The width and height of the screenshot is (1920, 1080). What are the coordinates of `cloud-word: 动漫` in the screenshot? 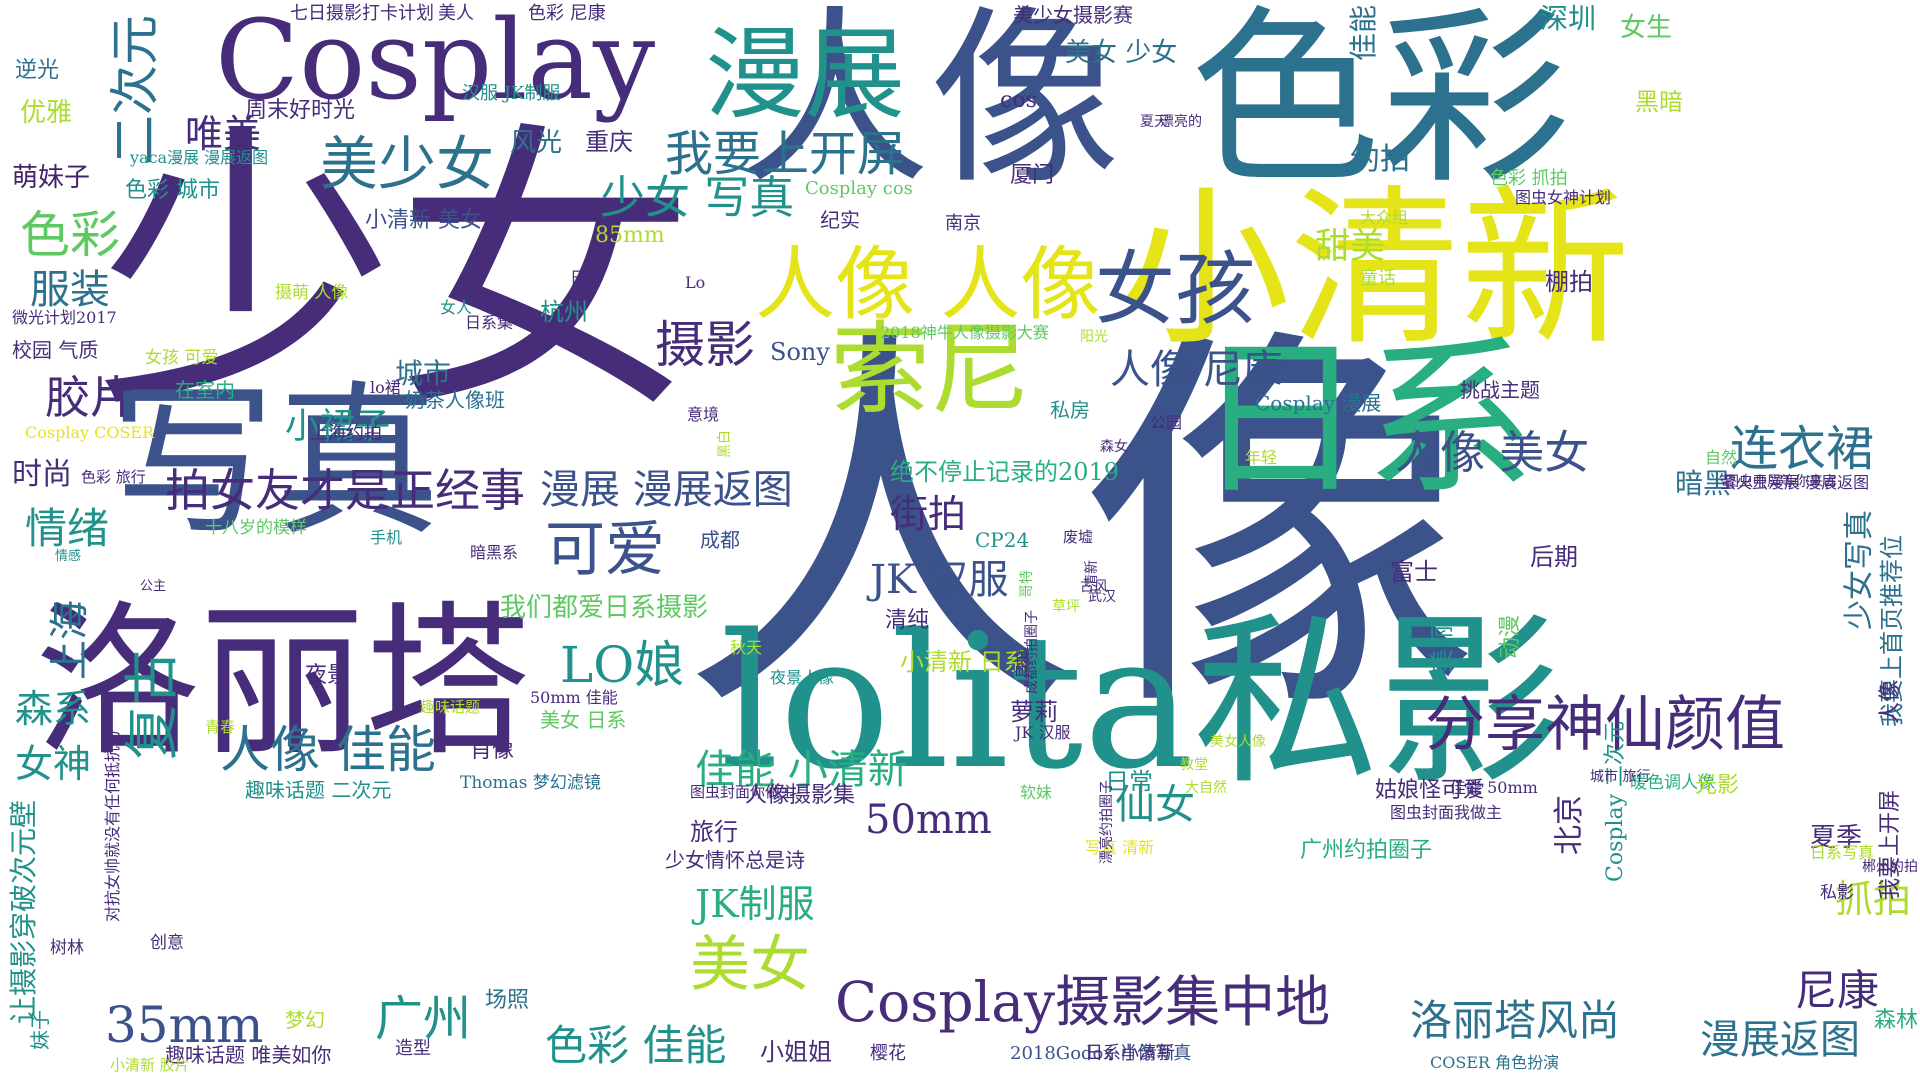 It's located at (1510, 636).